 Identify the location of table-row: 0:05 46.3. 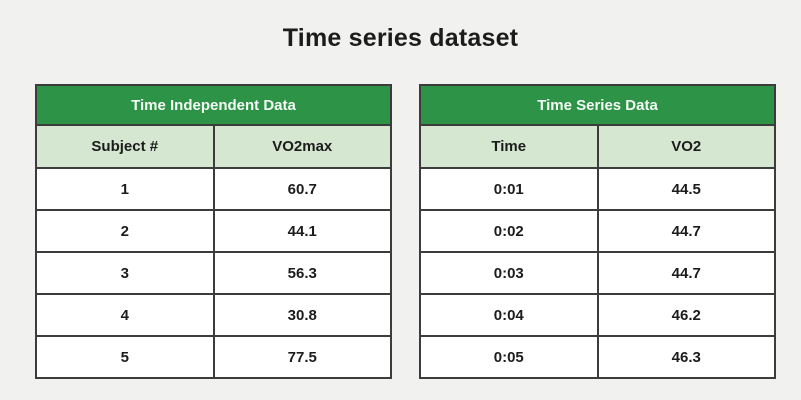
(597, 357).